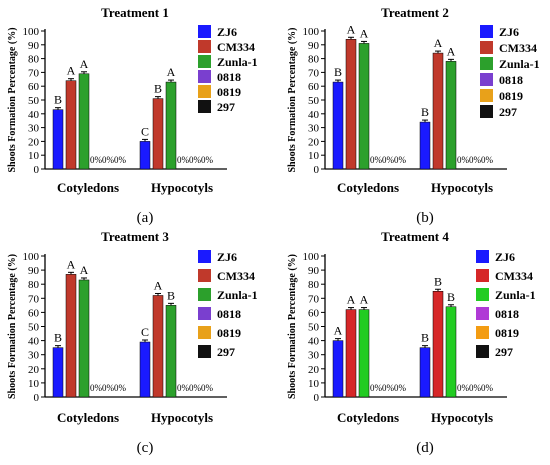 The width and height of the screenshot is (550, 465). What do you see at coordinates (71, 125) in the screenshot?
I see `bar-CM334-Cotyledons` at bounding box center [71, 125].